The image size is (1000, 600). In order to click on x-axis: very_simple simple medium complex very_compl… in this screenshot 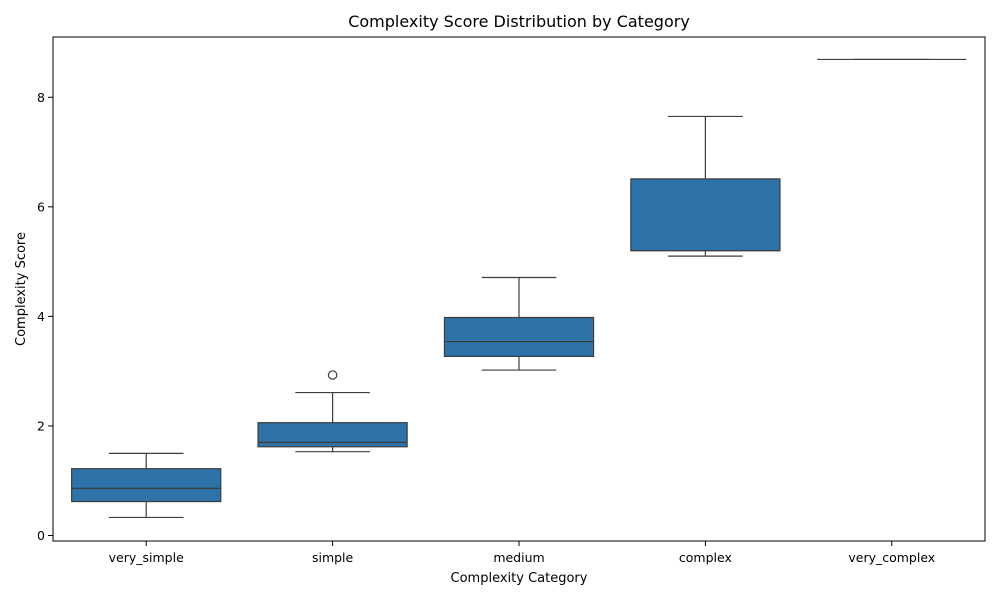, I will do `click(522, 553)`.